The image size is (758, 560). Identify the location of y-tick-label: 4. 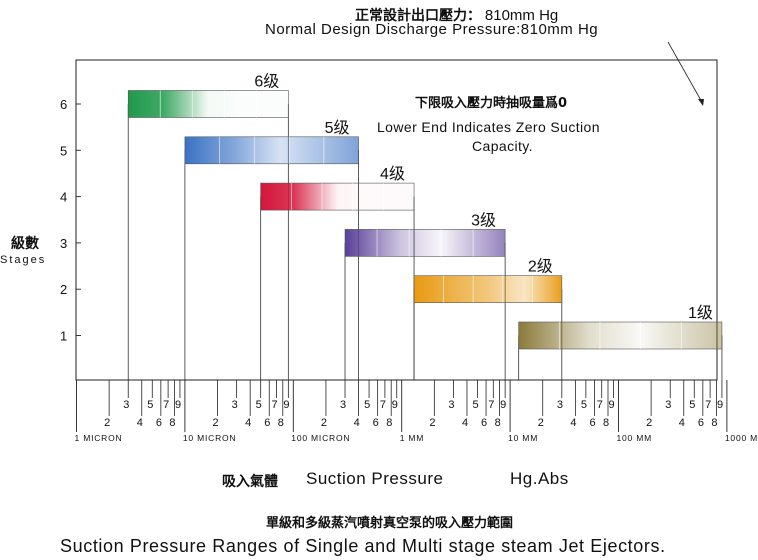
(63, 197).